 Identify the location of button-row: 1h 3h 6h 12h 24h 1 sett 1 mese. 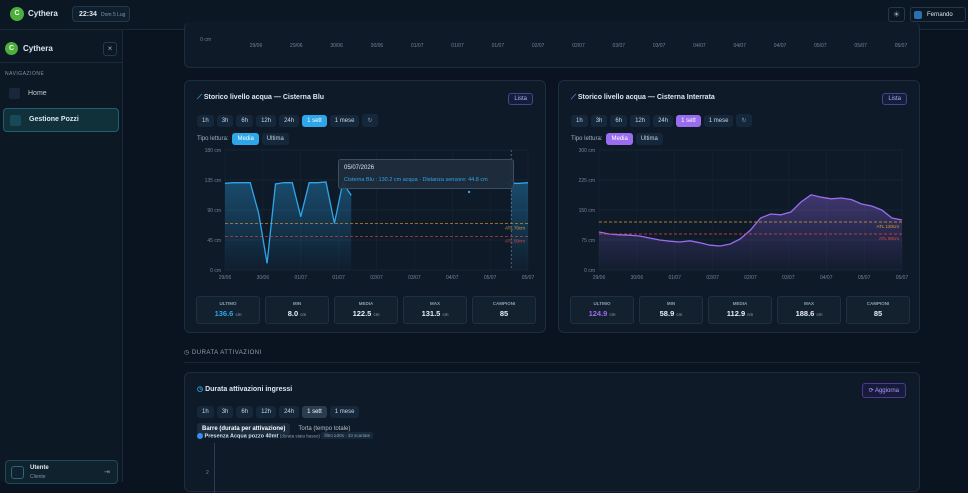
(279, 409).